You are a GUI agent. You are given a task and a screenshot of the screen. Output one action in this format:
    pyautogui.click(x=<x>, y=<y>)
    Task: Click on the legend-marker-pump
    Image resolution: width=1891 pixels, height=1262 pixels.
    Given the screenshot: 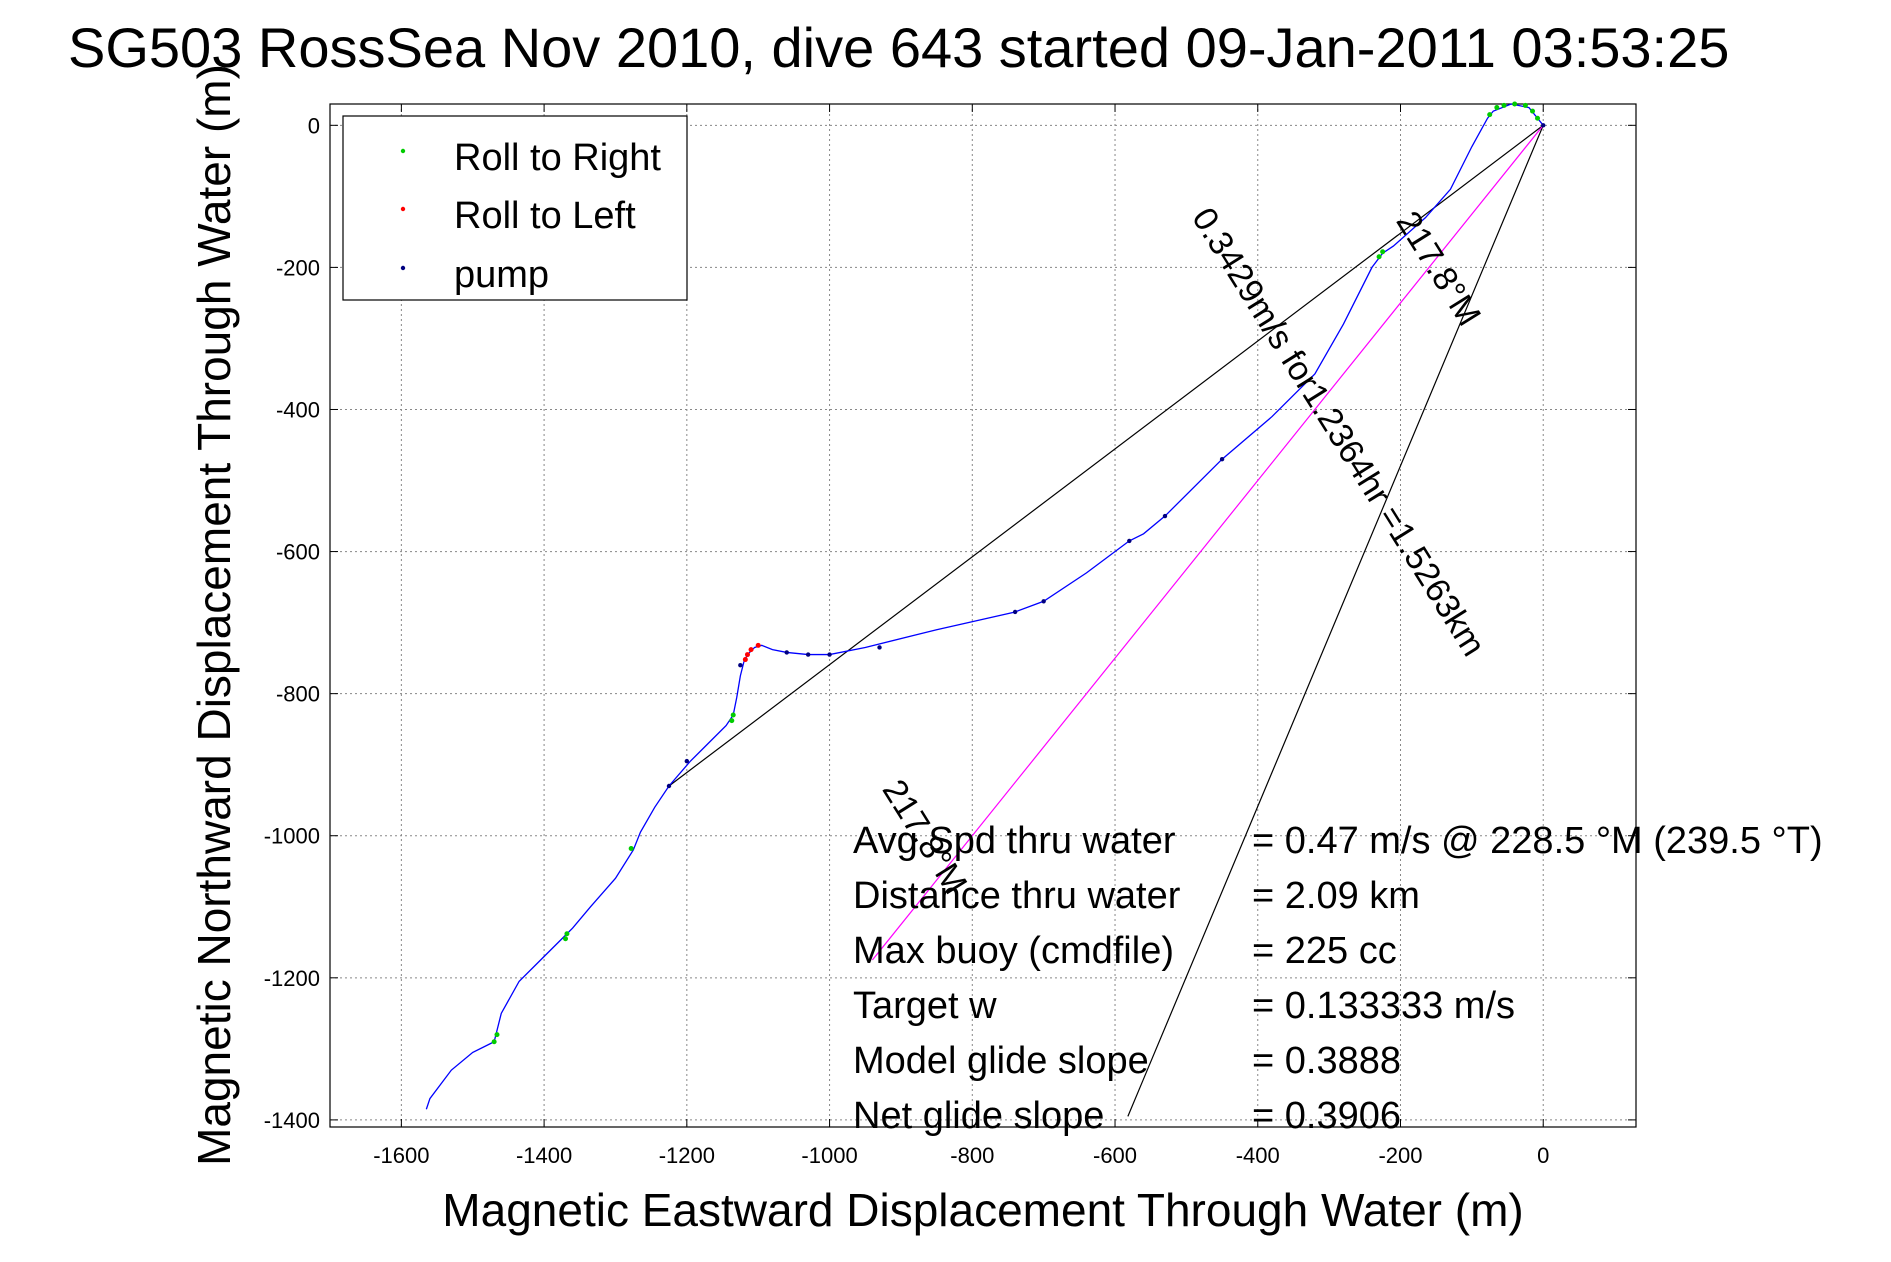 What is the action you would take?
    pyautogui.click(x=403, y=268)
    